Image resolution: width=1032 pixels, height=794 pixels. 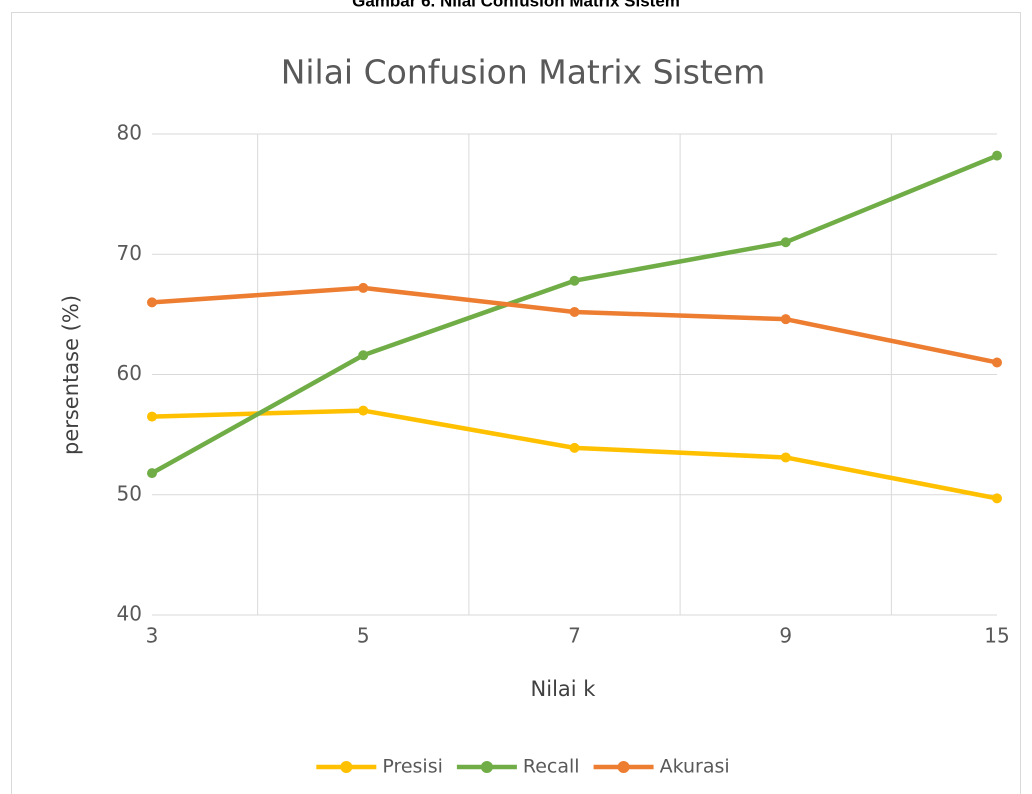 I want to click on caption: Gambar 6. Nilai Confusion Matrix Sistem, so click(x=516, y=5).